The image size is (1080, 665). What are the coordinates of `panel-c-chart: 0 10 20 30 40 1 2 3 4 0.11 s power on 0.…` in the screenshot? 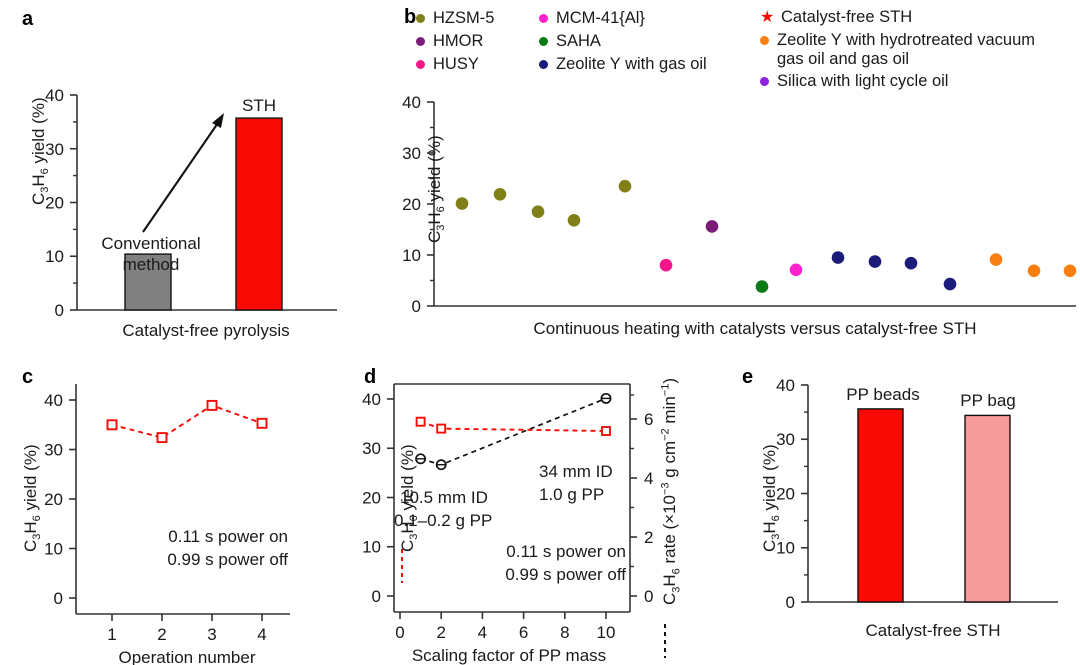 It's located at (167, 524).